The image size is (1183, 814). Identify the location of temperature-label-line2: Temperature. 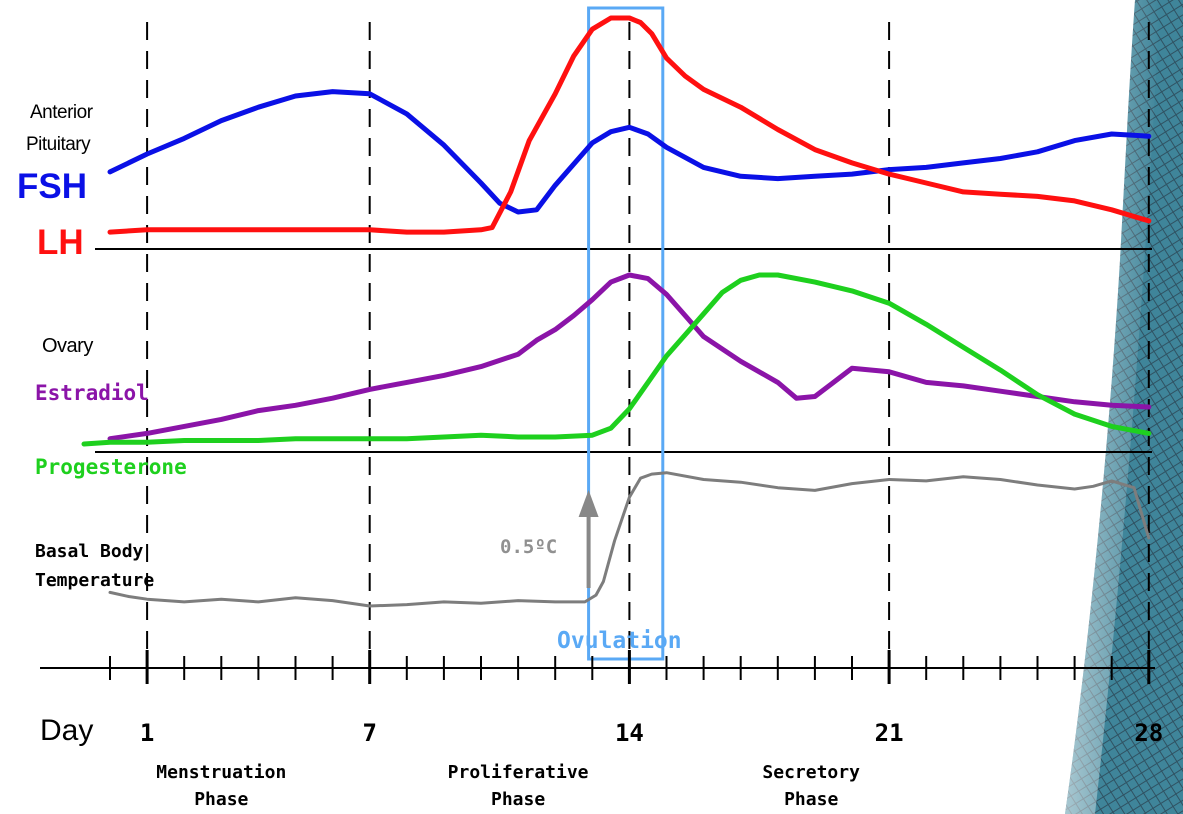
(94, 580).